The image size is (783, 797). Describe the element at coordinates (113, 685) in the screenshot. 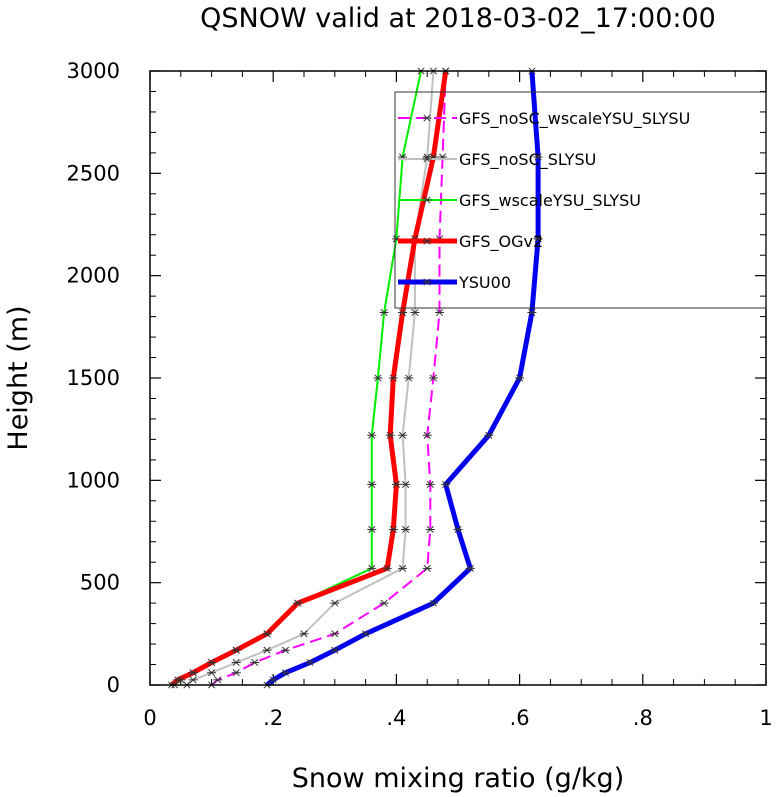

I see `y-tick-label: 0` at that location.